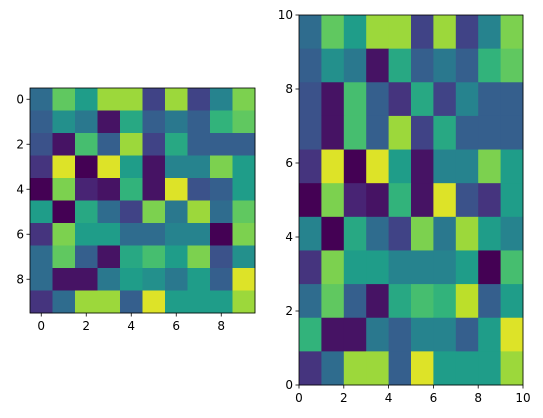 The image size is (543, 418). What do you see at coordinates (131, 326) in the screenshot?
I see `x-tick-label: 4` at bounding box center [131, 326].